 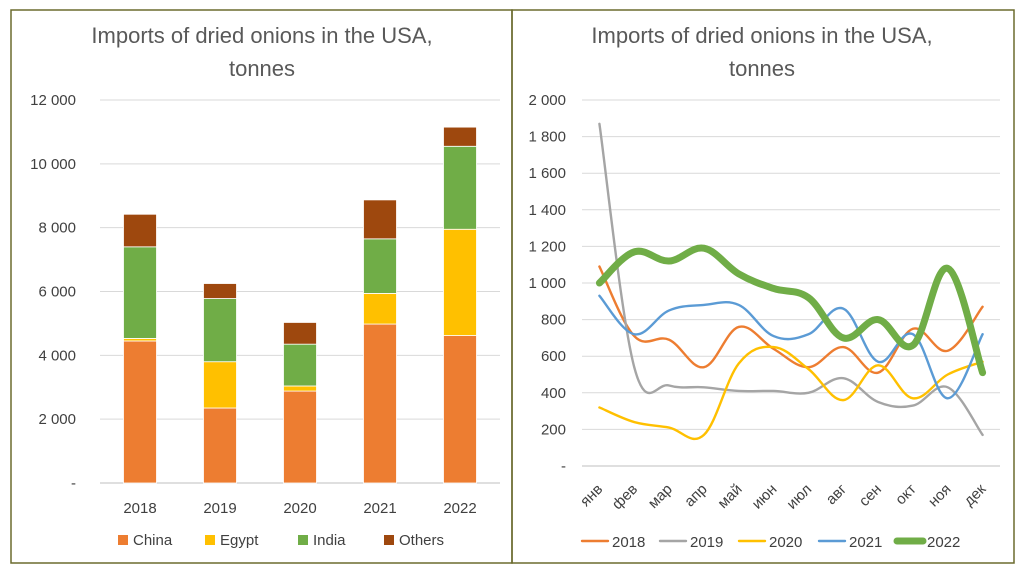 I want to click on bar-legend-label-india: India, so click(x=329, y=540).